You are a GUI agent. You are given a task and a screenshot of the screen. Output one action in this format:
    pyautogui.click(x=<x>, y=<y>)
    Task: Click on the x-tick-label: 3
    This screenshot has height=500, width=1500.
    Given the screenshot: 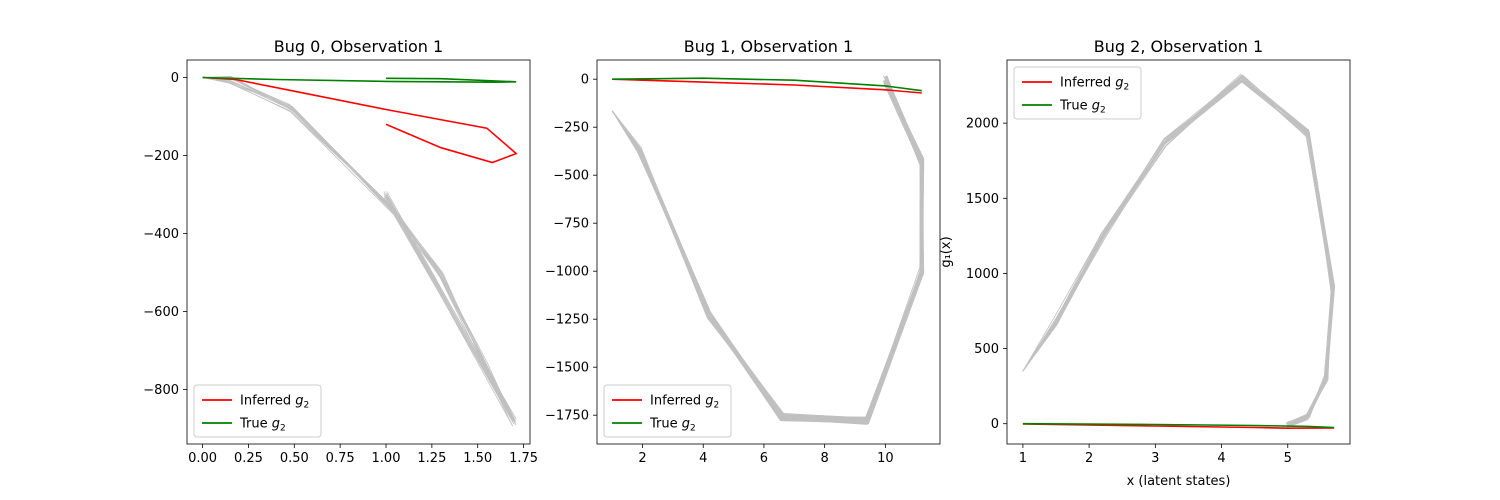 What is the action you would take?
    pyautogui.click(x=1155, y=458)
    